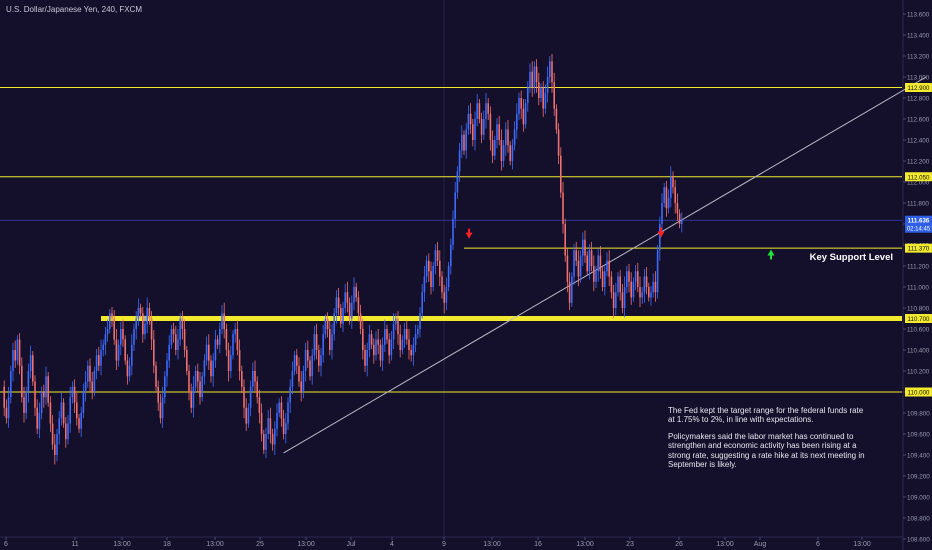 The height and width of the screenshot is (550, 932). I want to click on x-tick-label: 9, so click(444, 544).